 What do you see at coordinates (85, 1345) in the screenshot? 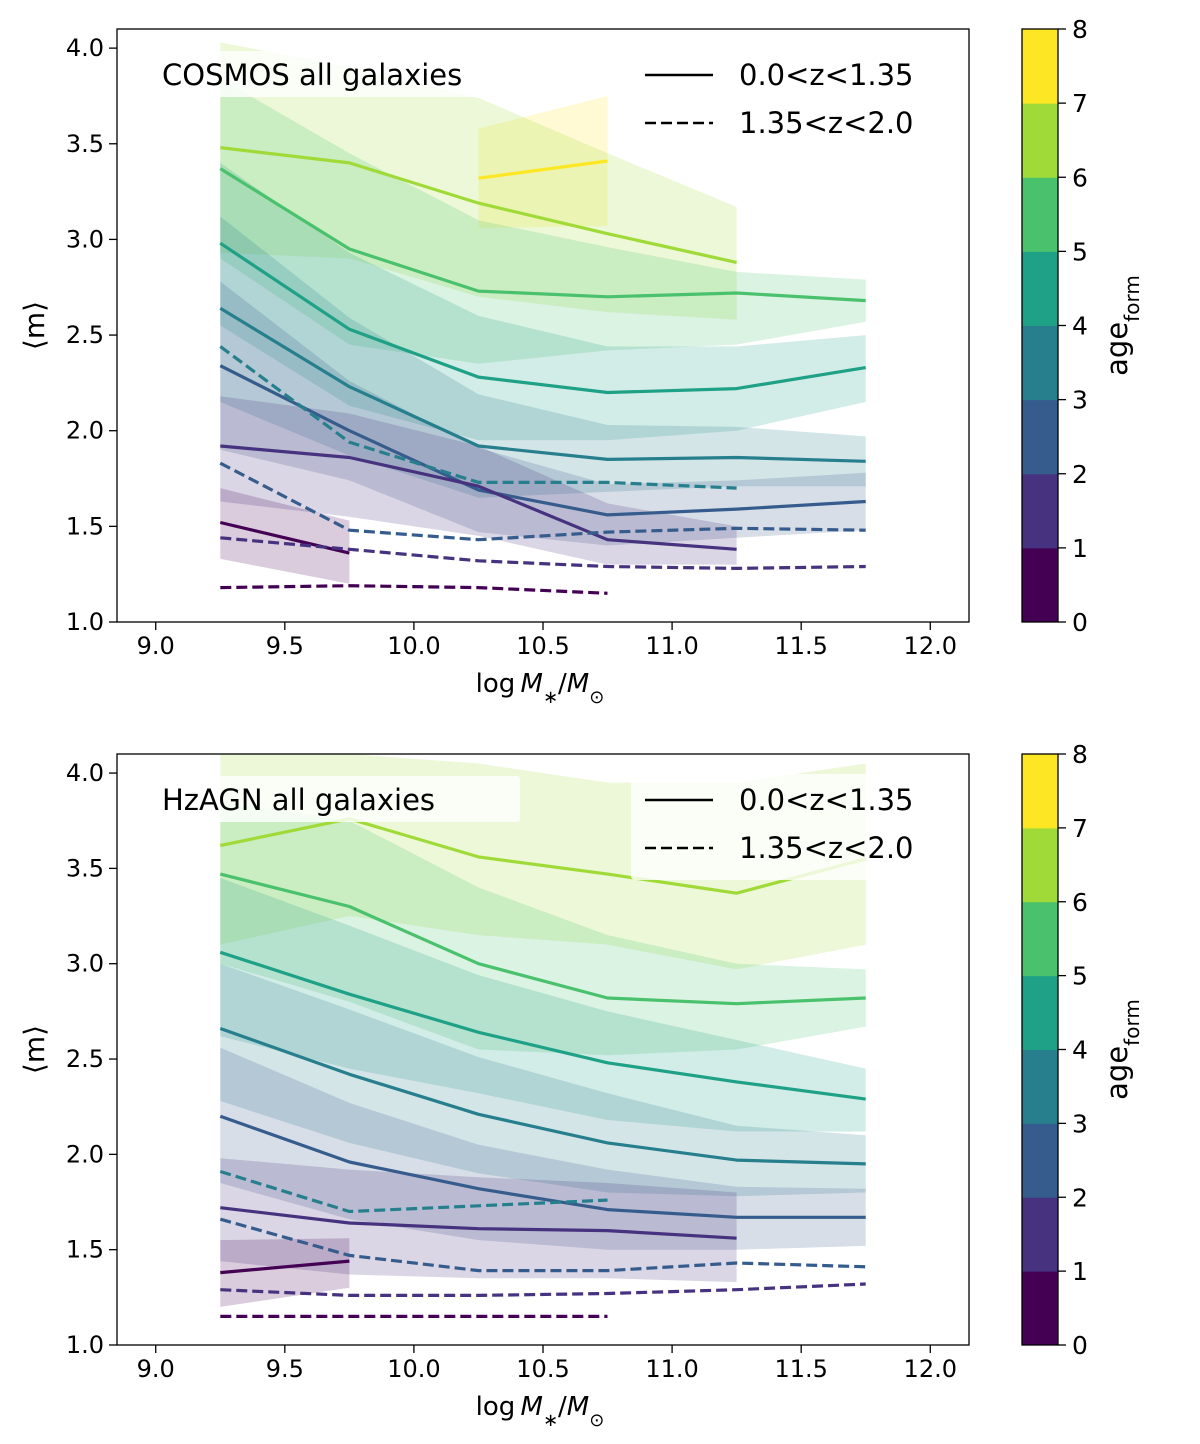
I see `y-tick-label: 1.0` at bounding box center [85, 1345].